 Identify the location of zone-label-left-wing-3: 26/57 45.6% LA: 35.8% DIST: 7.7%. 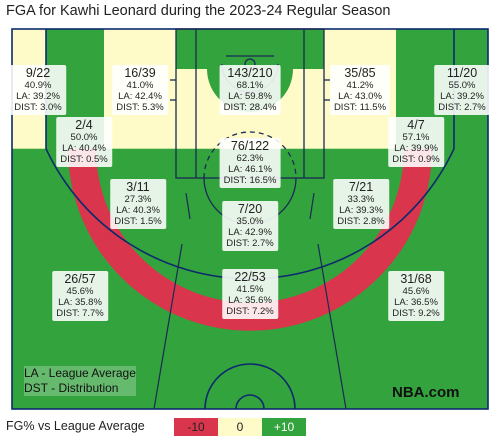
(80, 296).